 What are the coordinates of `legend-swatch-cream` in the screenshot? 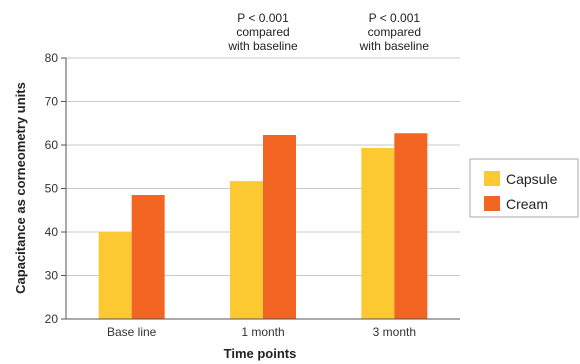 It's located at (492, 203).